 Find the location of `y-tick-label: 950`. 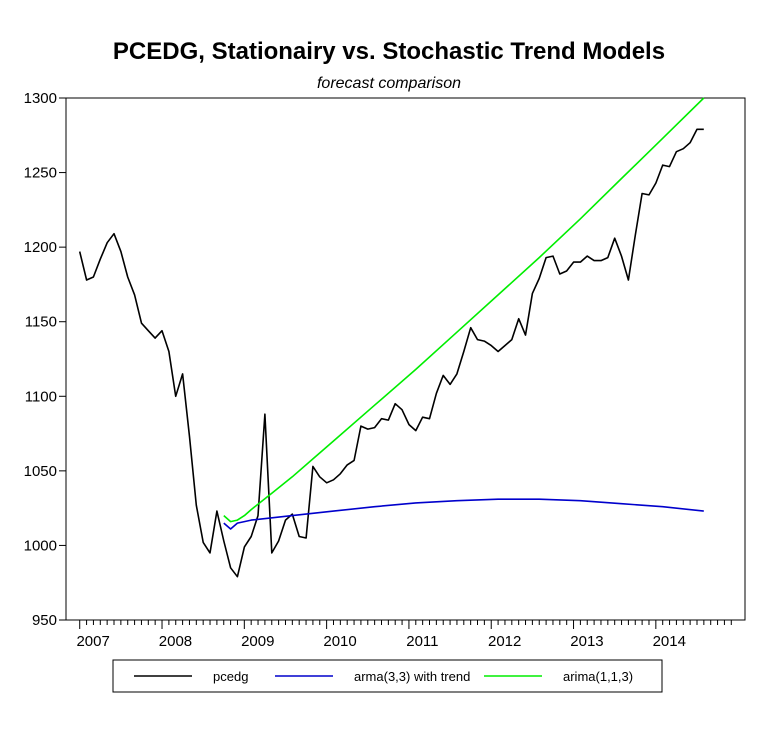

y-tick-label: 950 is located at coordinates (44, 620).